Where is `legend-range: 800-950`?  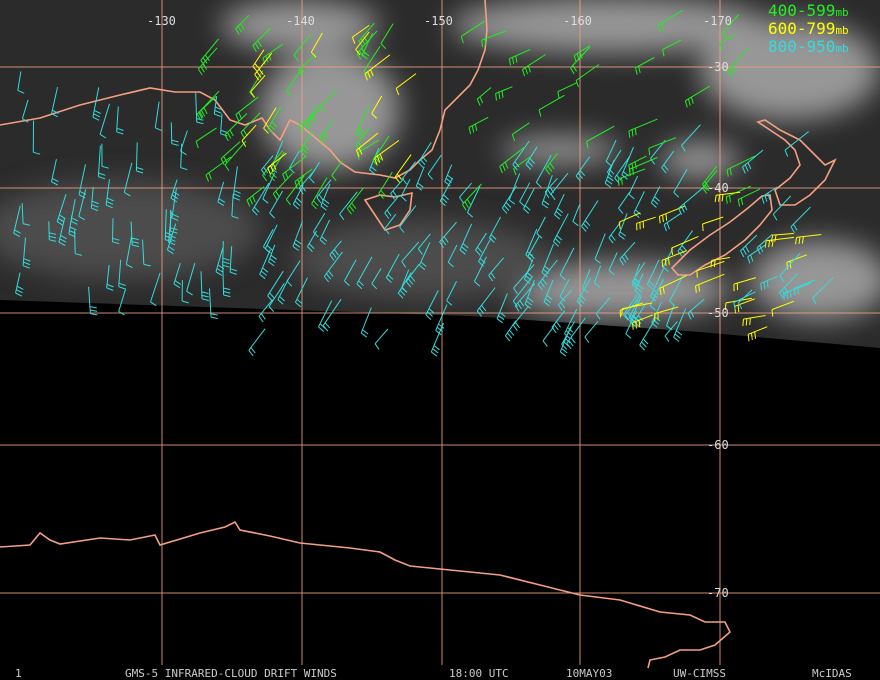 legend-range: 800-950 is located at coordinates (801, 46).